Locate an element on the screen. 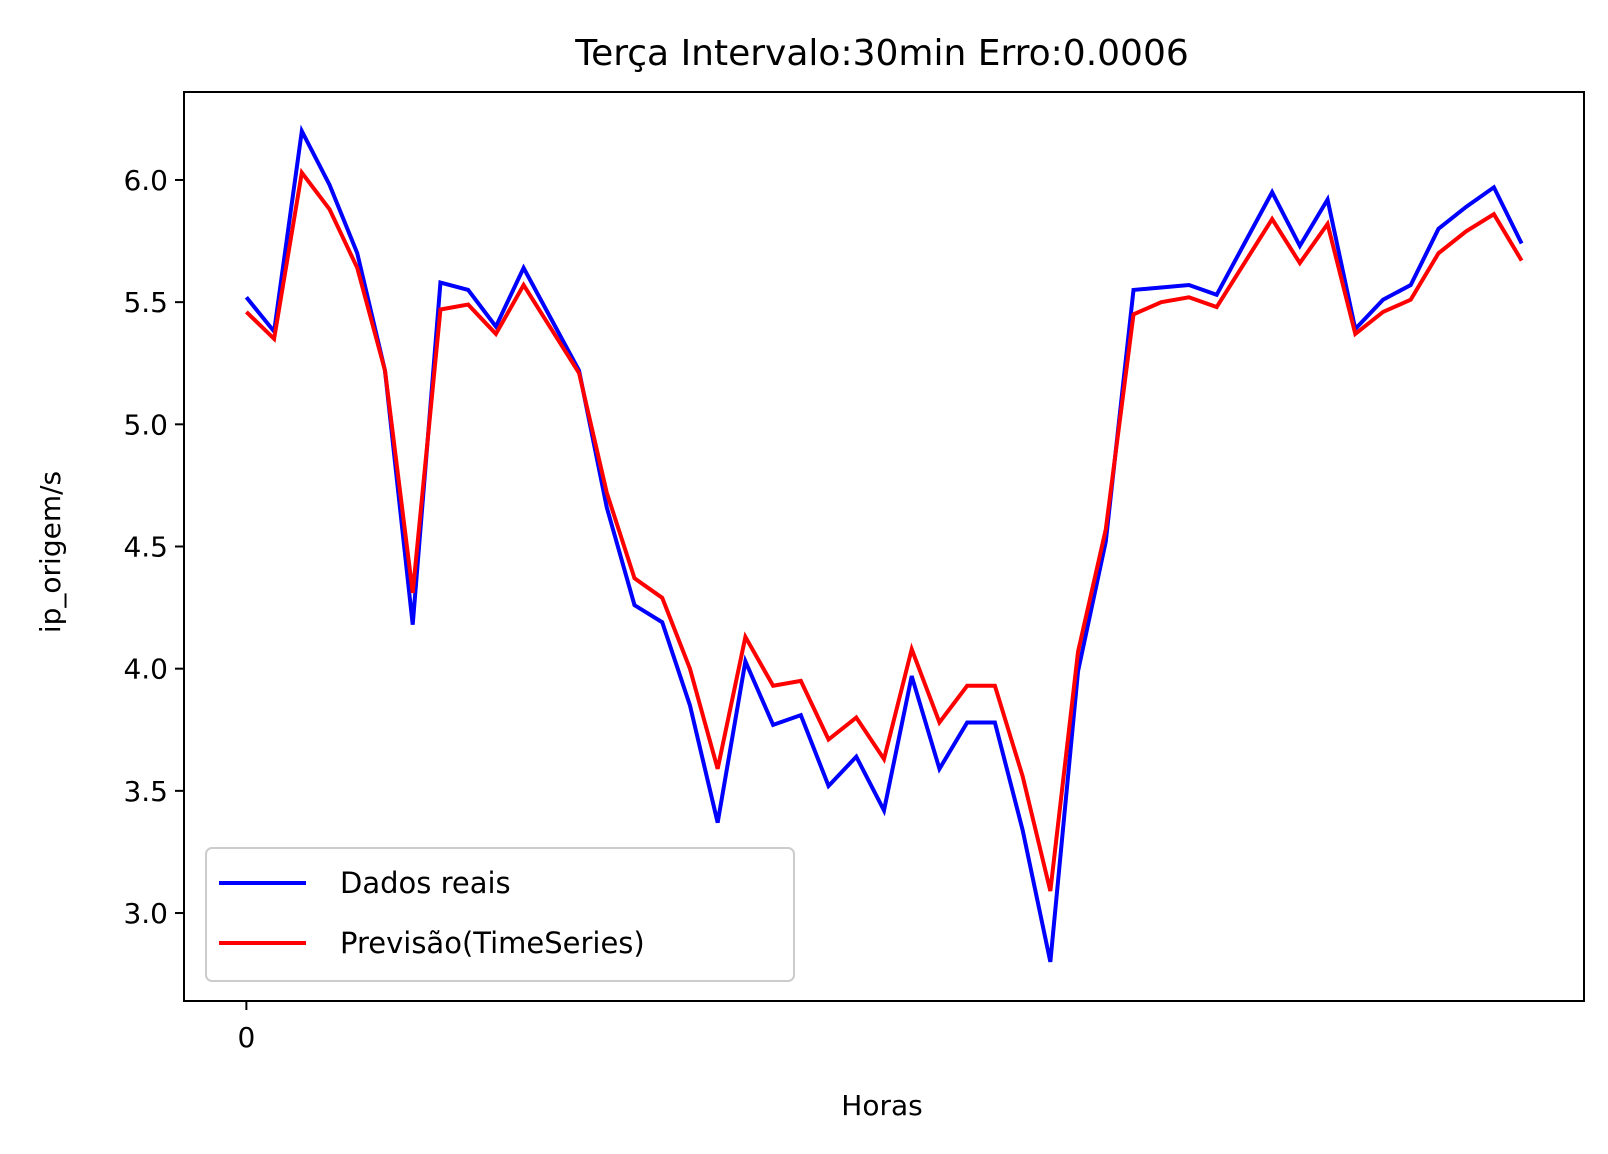  x-tick-label: 0 is located at coordinates (246, 1037).